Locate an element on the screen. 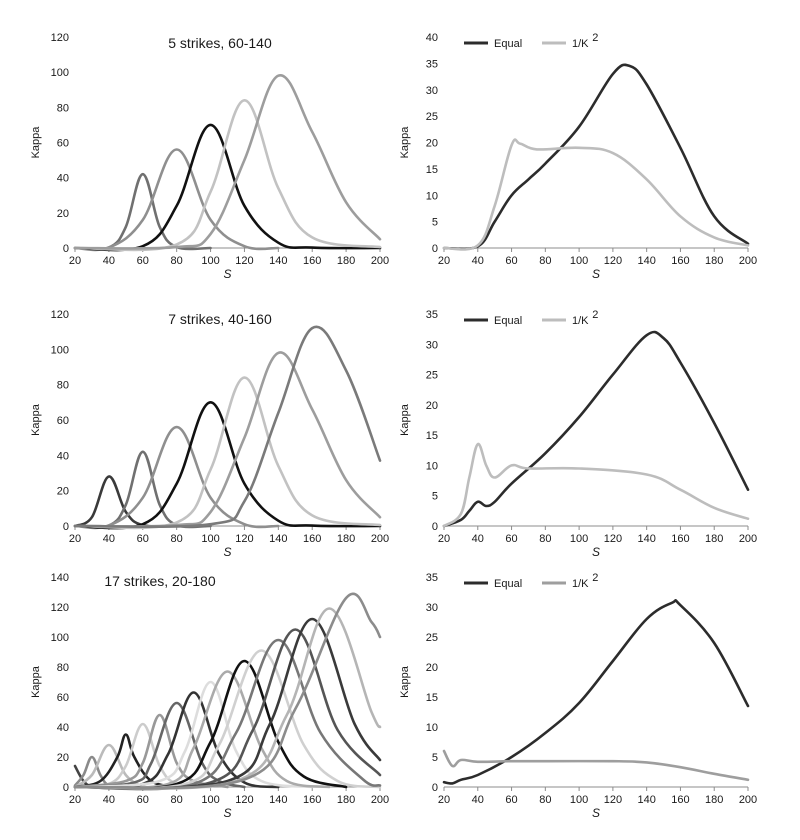 The height and width of the screenshot is (840, 800). legend-label-2: 1/K is located at coordinates (580, 321).